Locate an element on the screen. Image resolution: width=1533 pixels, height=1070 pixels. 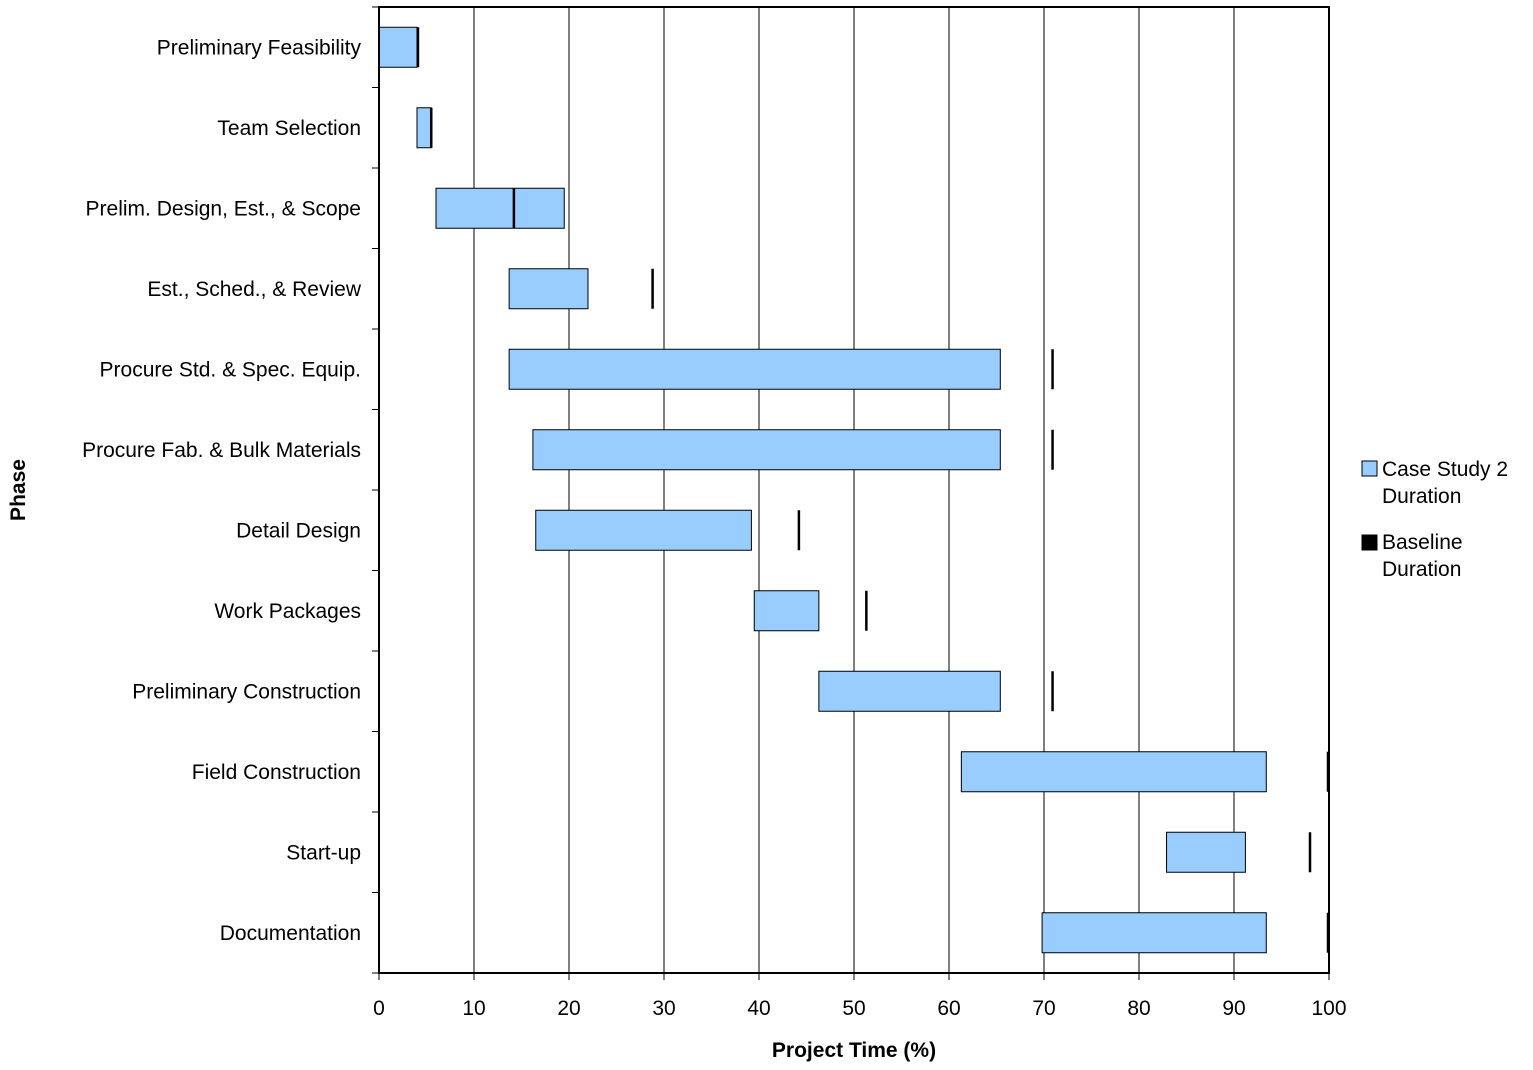
category-label: Field Construction is located at coordinates (276, 772).